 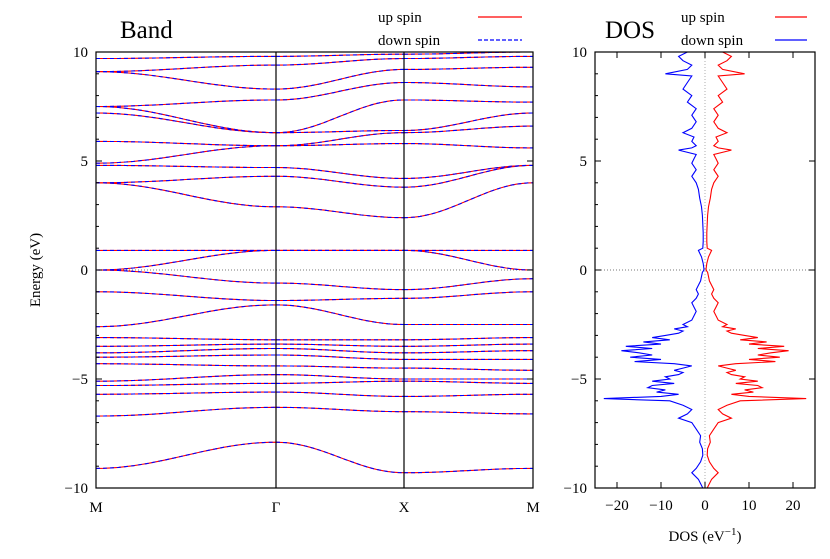 What do you see at coordinates (584, 271) in the screenshot?
I see `dos-y-tick-label: 0` at bounding box center [584, 271].